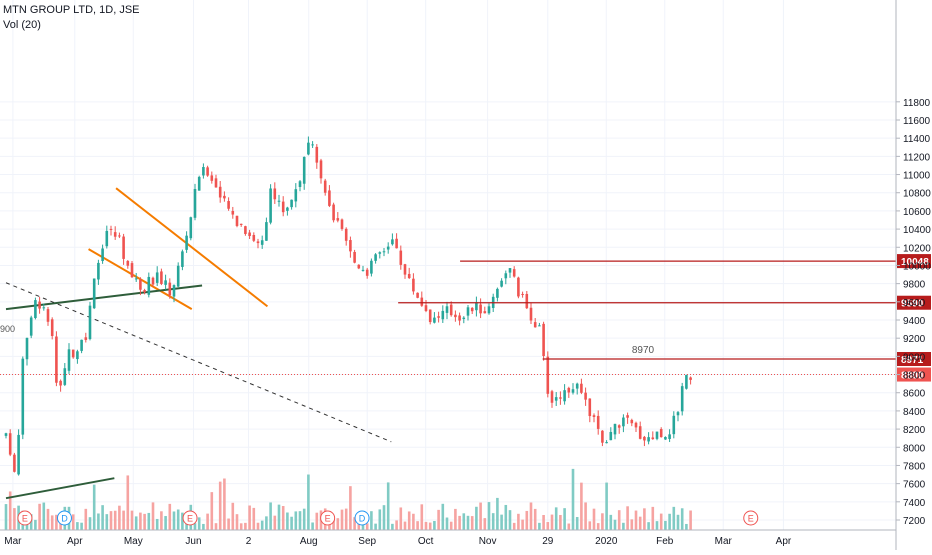  What do you see at coordinates (7, 329) in the screenshot?
I see `partial-left-label: 900` at bounding box center [7, 329].